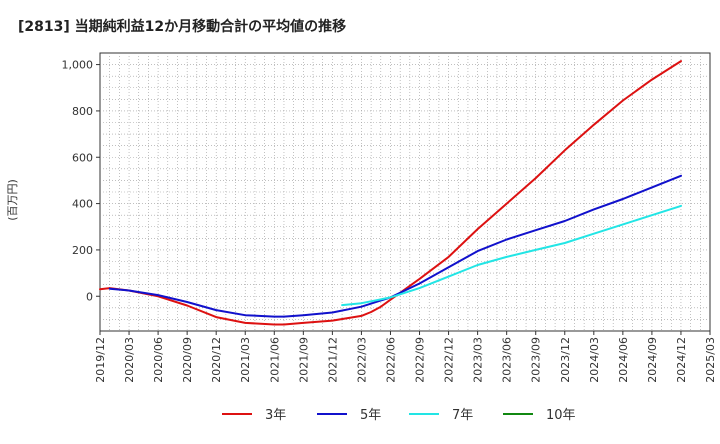  Describe the element at coordinates (449, 360) in the screenshot. I see `x-tick-label: 2022/12` at that location.